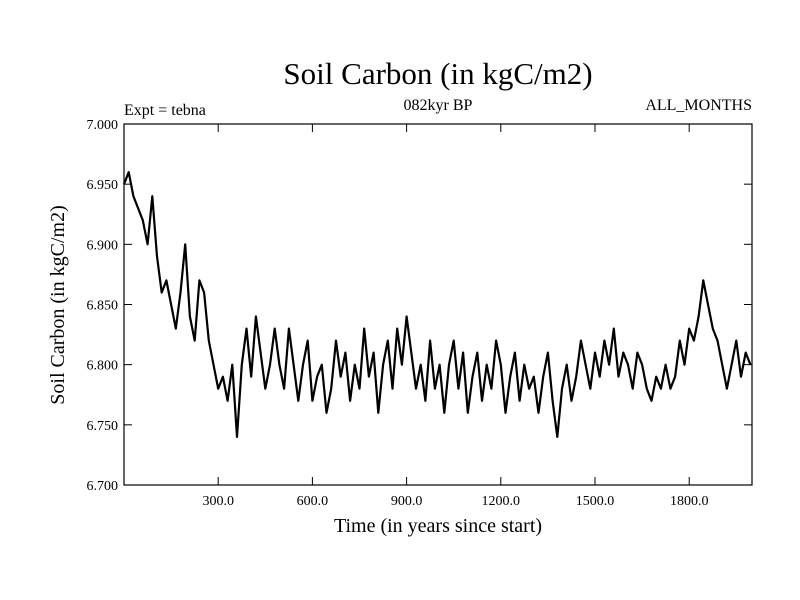 This screenshot has height=600, width=800. Describe the element at coordinates (407, 501) in the screenshot. I see `x-tick-label: 900.0` at that location.